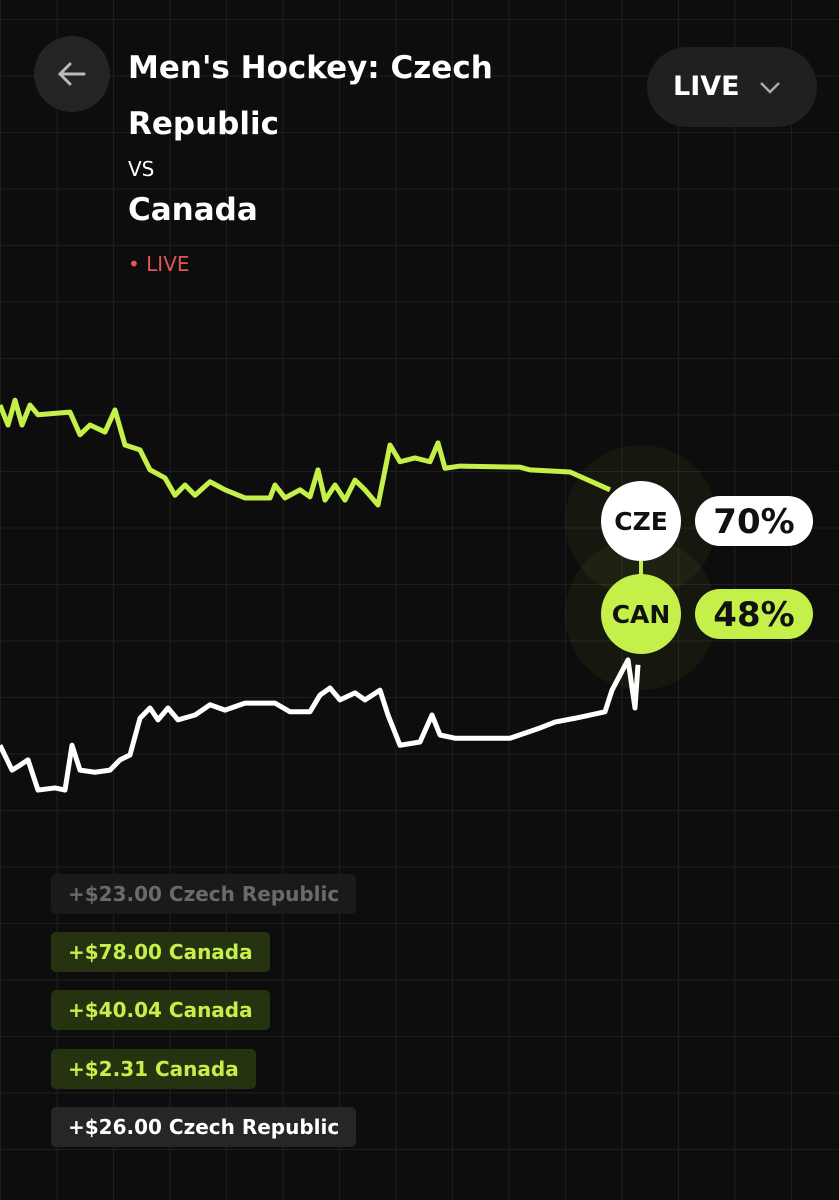  What do you see at coordinates (193, 210) in the screenshot?
I see `opponent: Canada` at bounding box center [193, 210].